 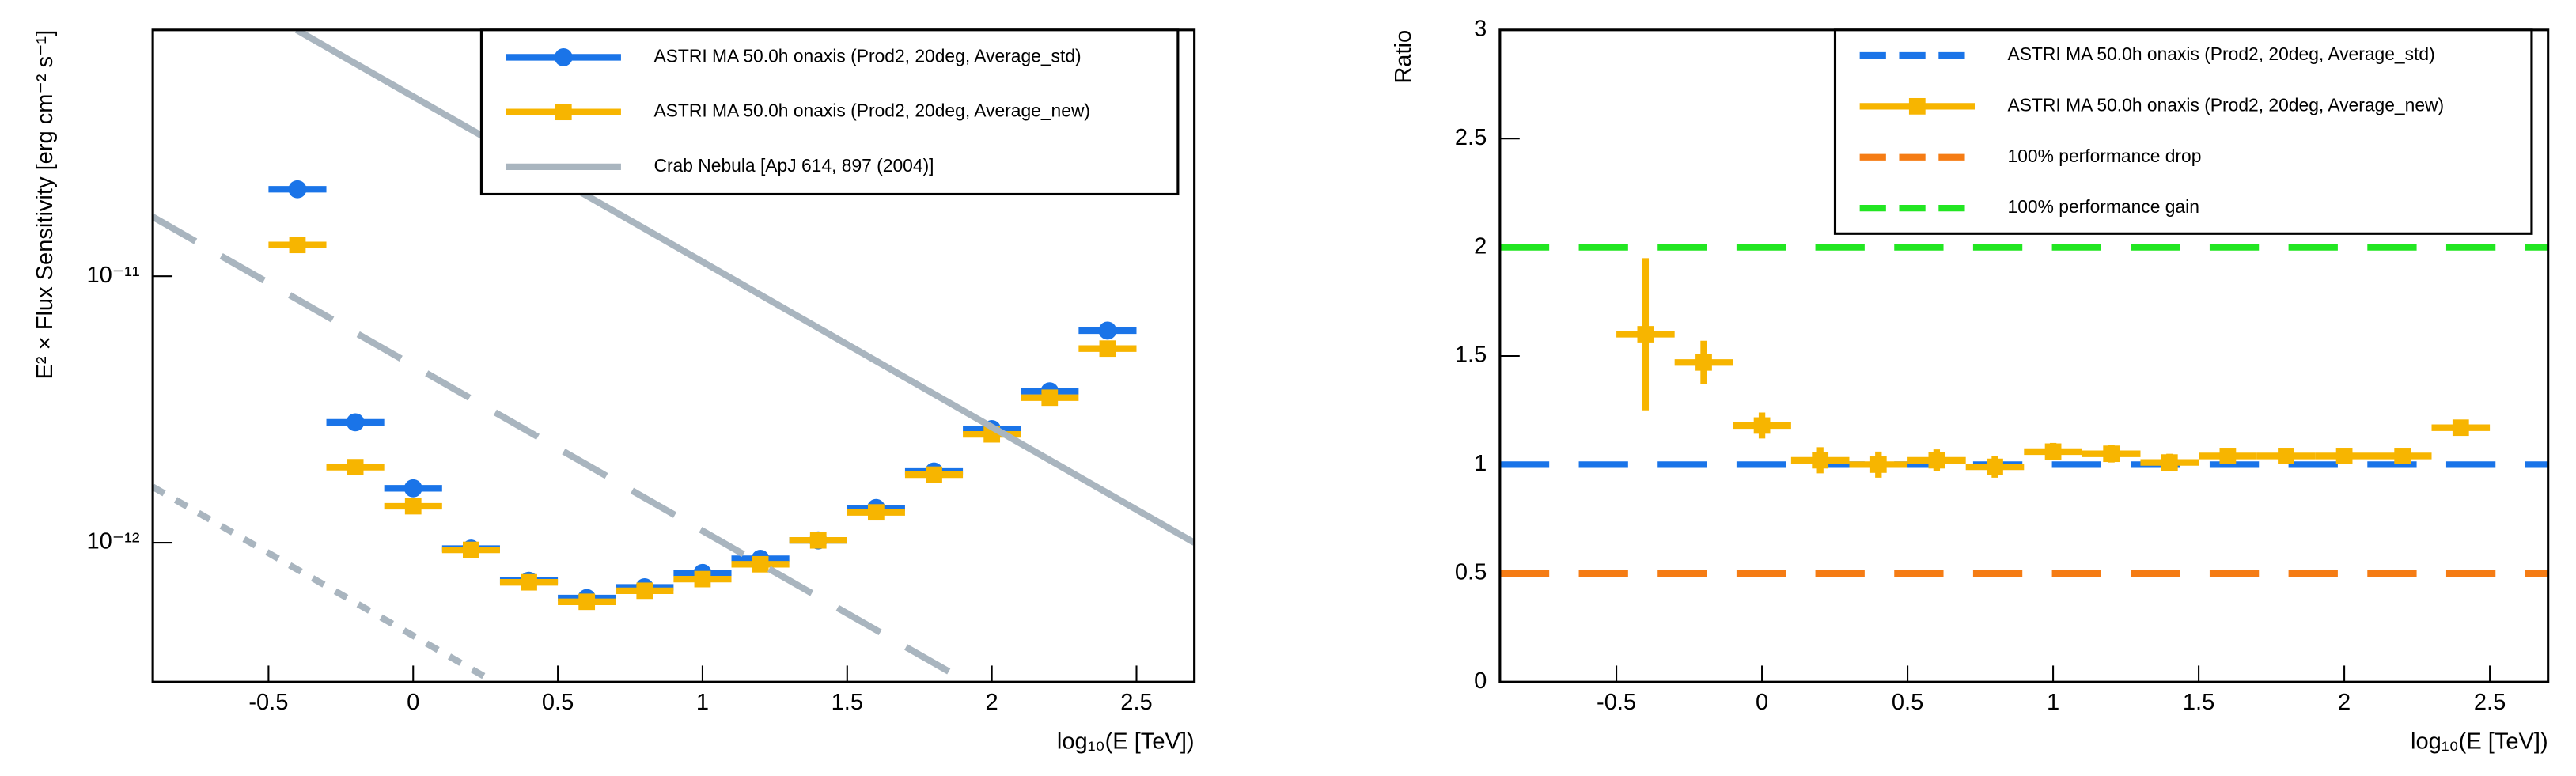 I want to click on legend-label: 100% performance gain, so click(x=2103, y=206).